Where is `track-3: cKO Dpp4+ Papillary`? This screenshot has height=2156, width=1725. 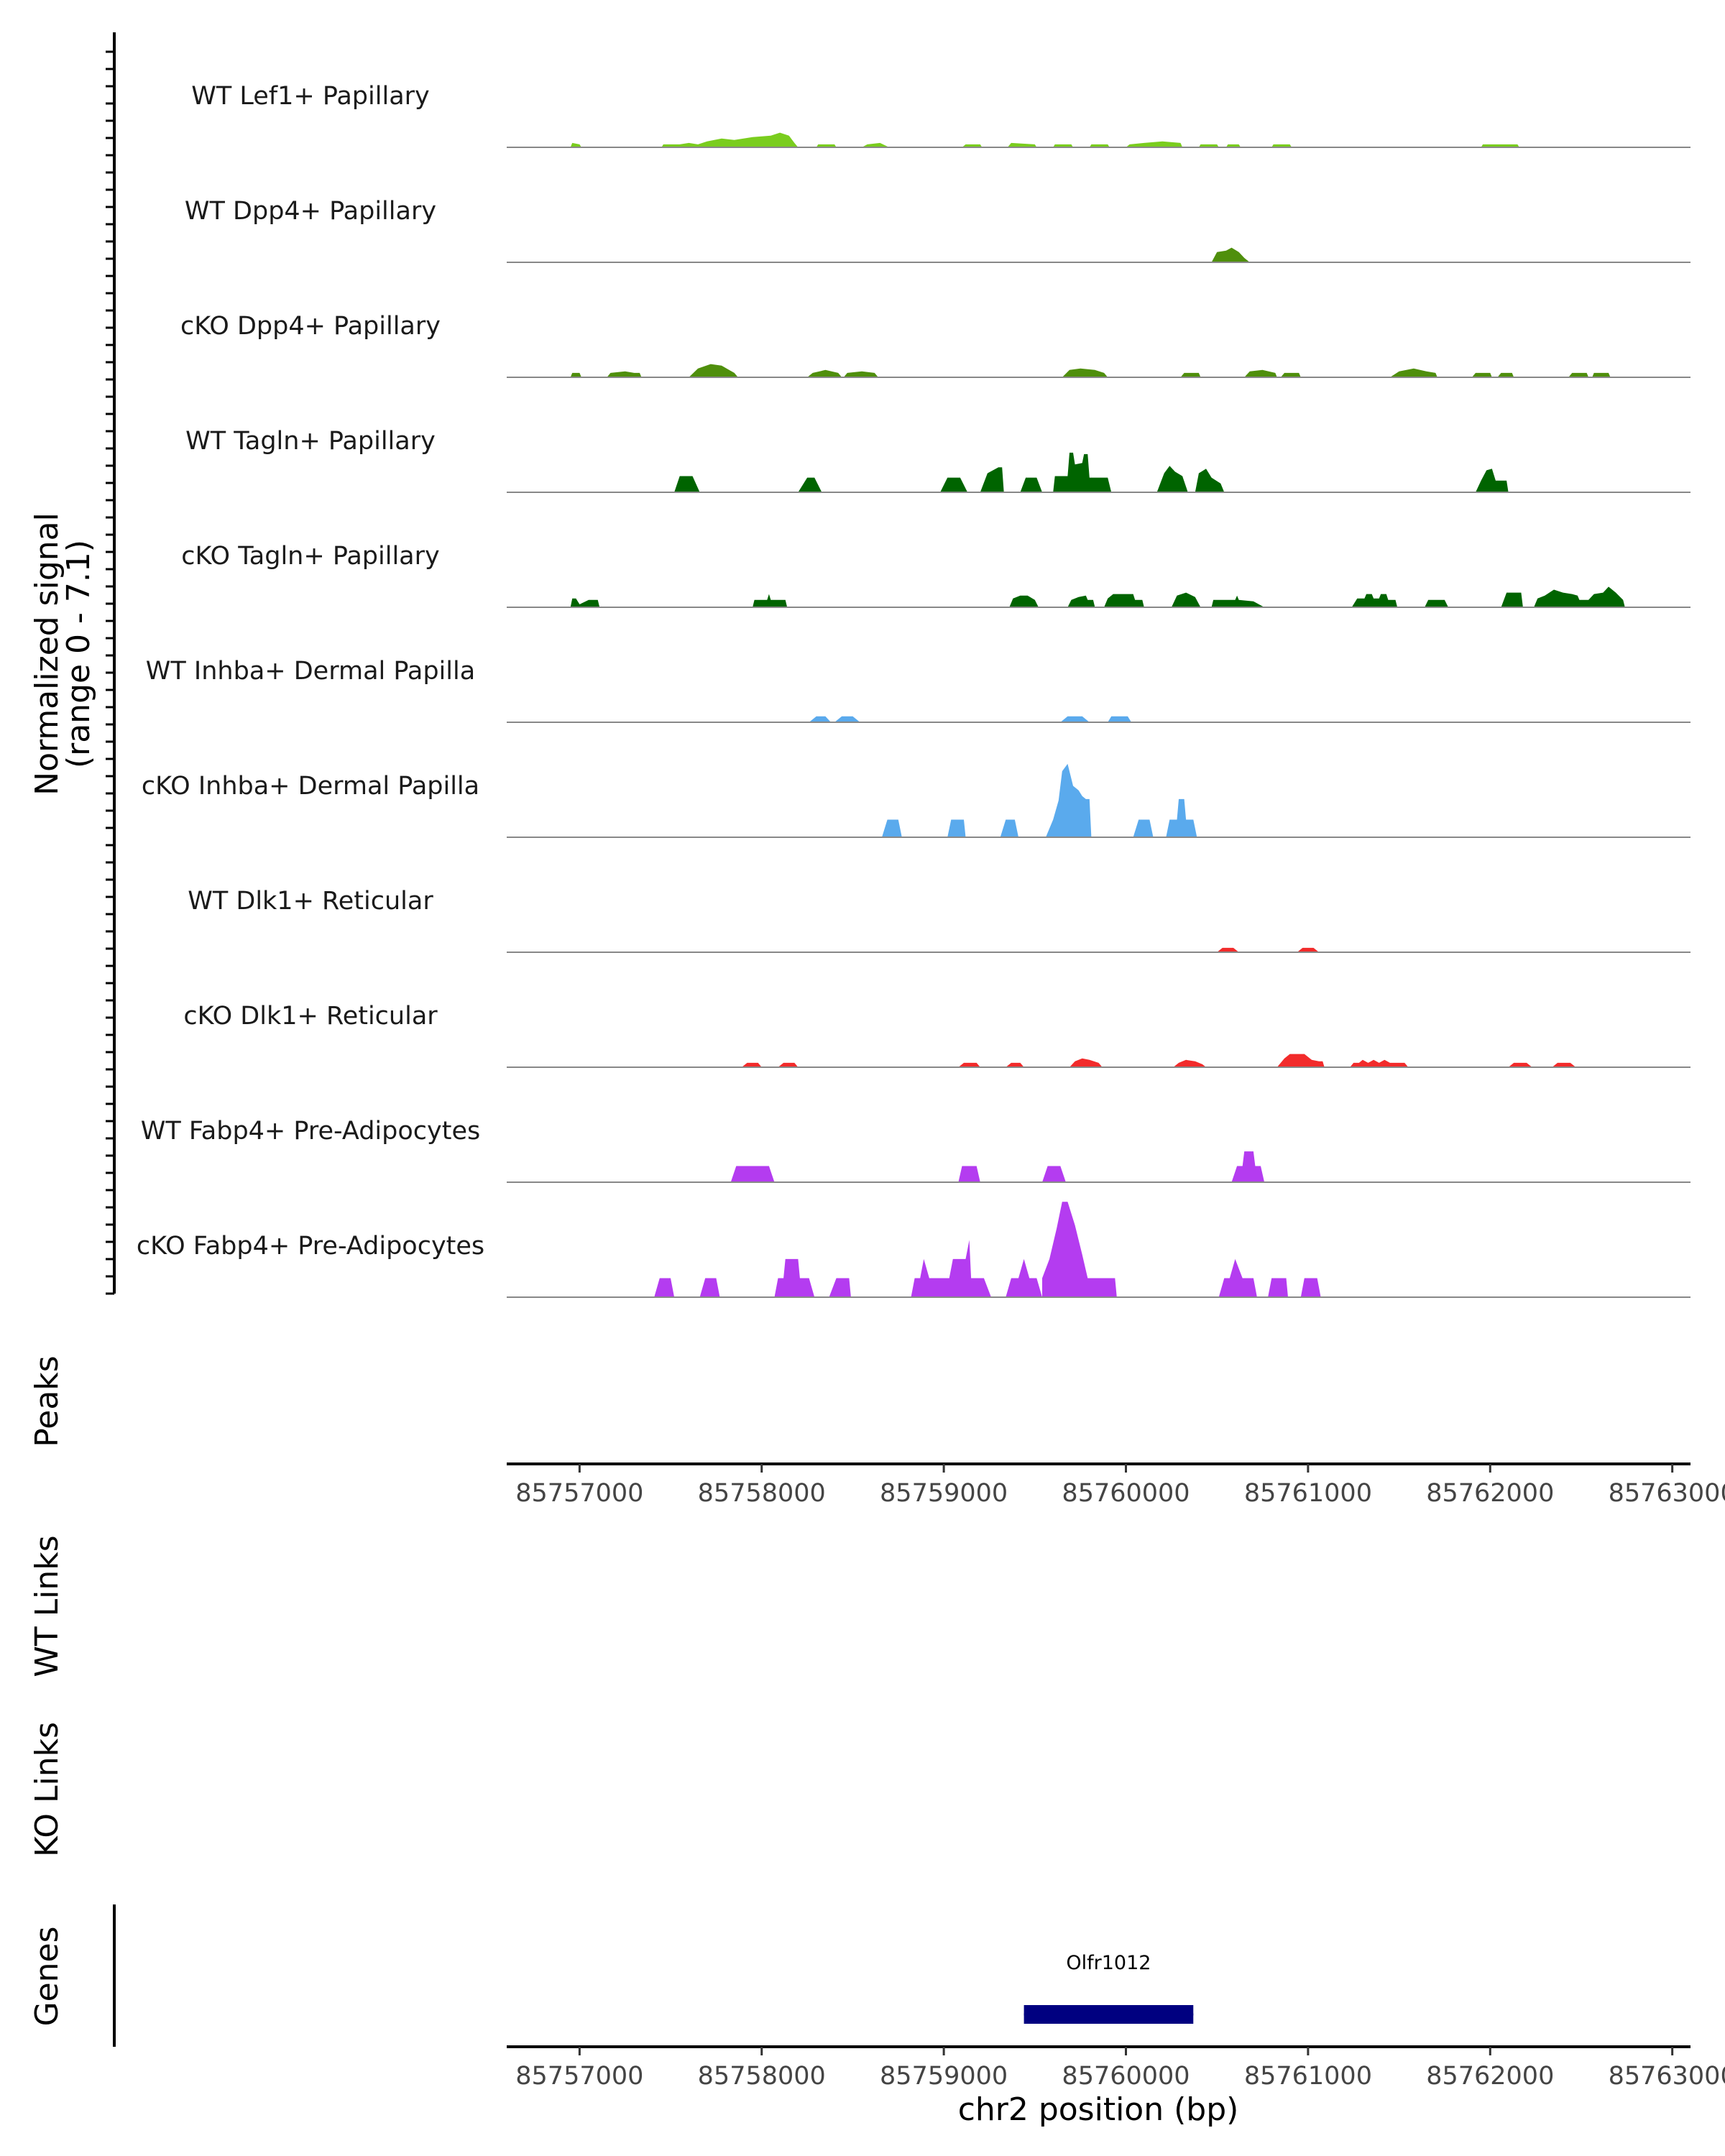
track-3: cKO Dpp4+ Papillary is located at coordinates (935, 345).